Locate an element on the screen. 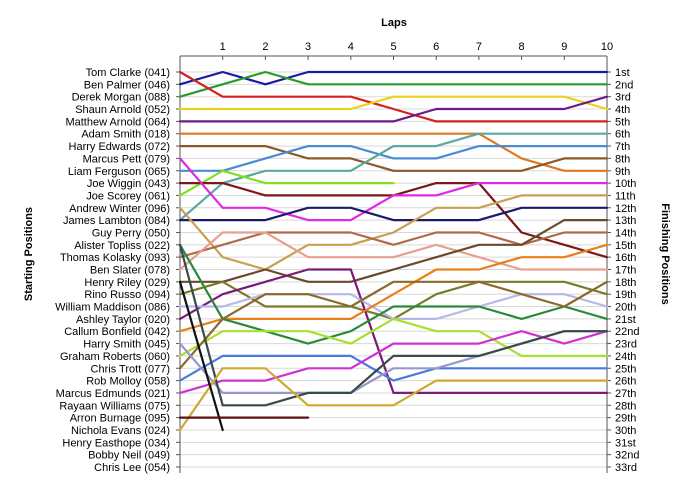  finish-label-16th: 16th is located at coordinates (625, 258).